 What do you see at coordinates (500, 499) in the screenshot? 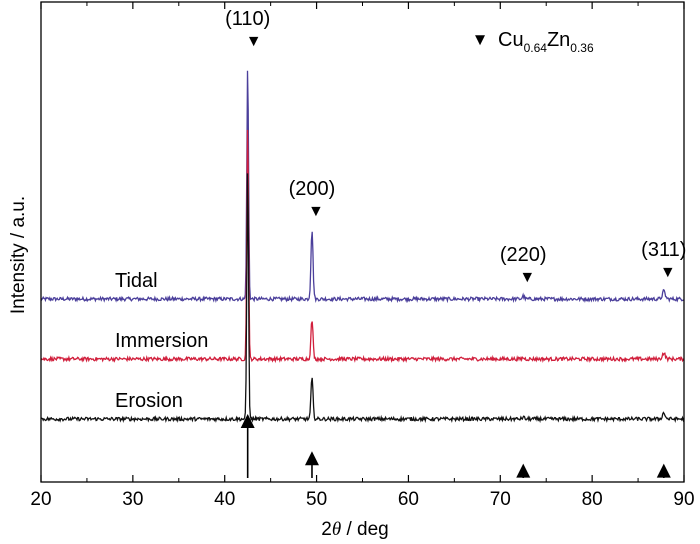
I see `x-tick-label: 70` at bounding box center [500, 499].